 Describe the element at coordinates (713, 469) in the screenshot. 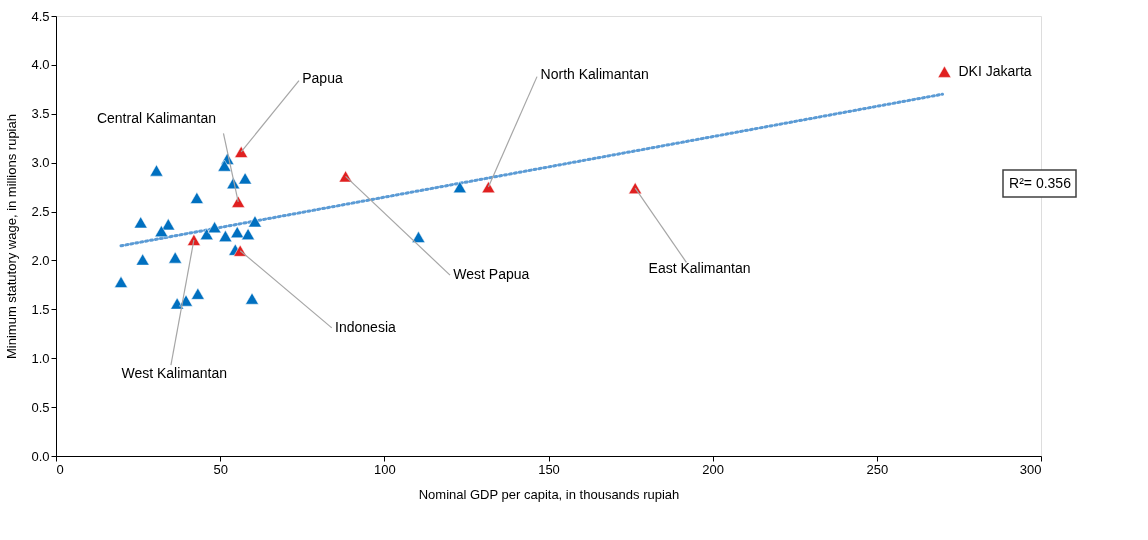

I see `x-tick-label: 200` at that location.